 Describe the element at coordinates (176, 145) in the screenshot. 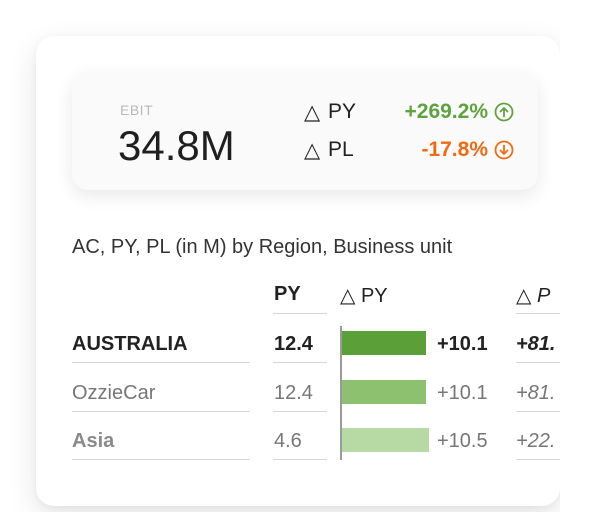

I see `kpi-value: 34.8M` at that location.